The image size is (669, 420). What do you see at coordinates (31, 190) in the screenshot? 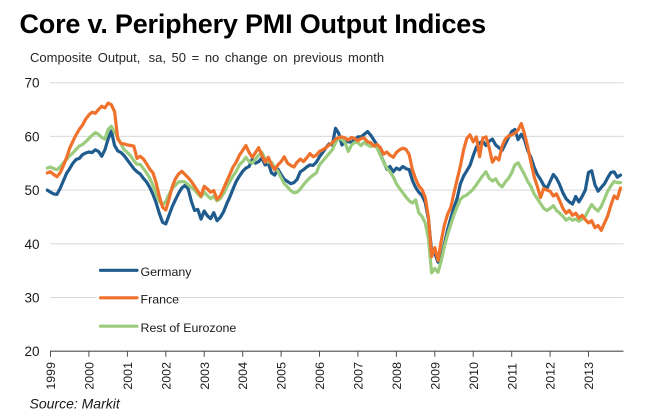
I see `svg-text: 50` at bounding box center [31, 190].